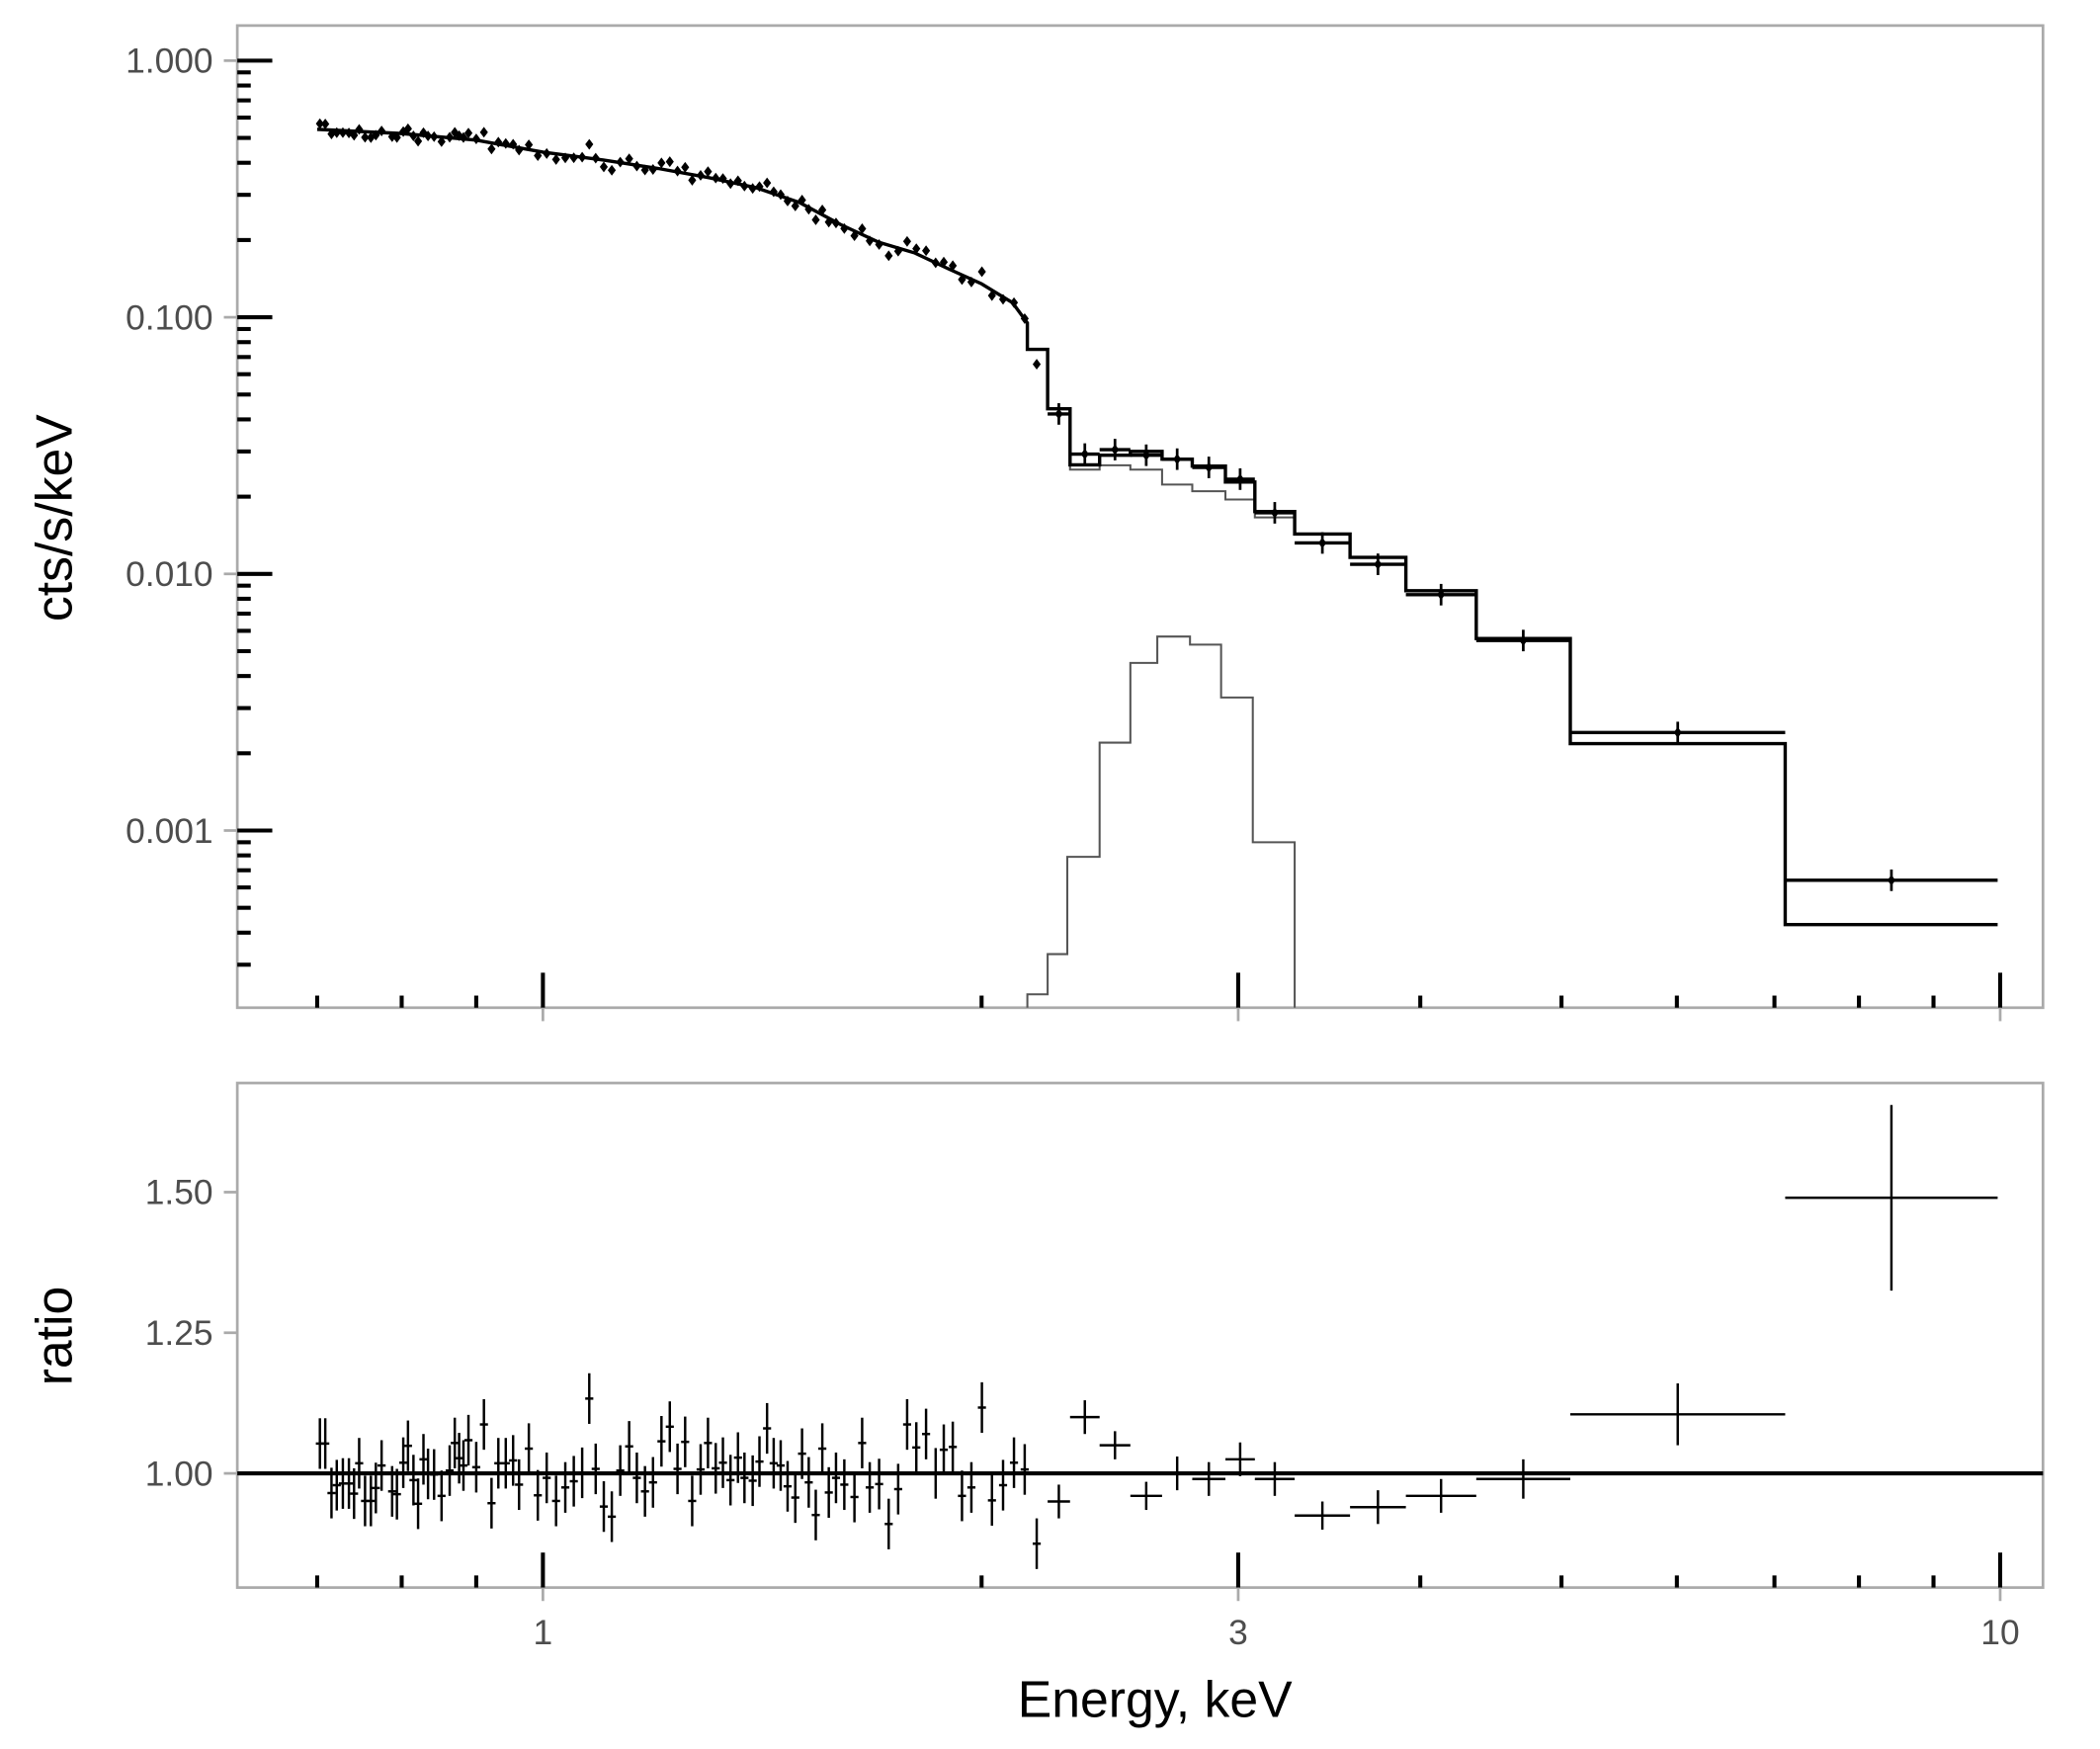 The image size is (2100, 1749). Describe the element at coordinates (54, 1336) in the screenshot. I see `y-axis-label-ratio: ratio` at that location.